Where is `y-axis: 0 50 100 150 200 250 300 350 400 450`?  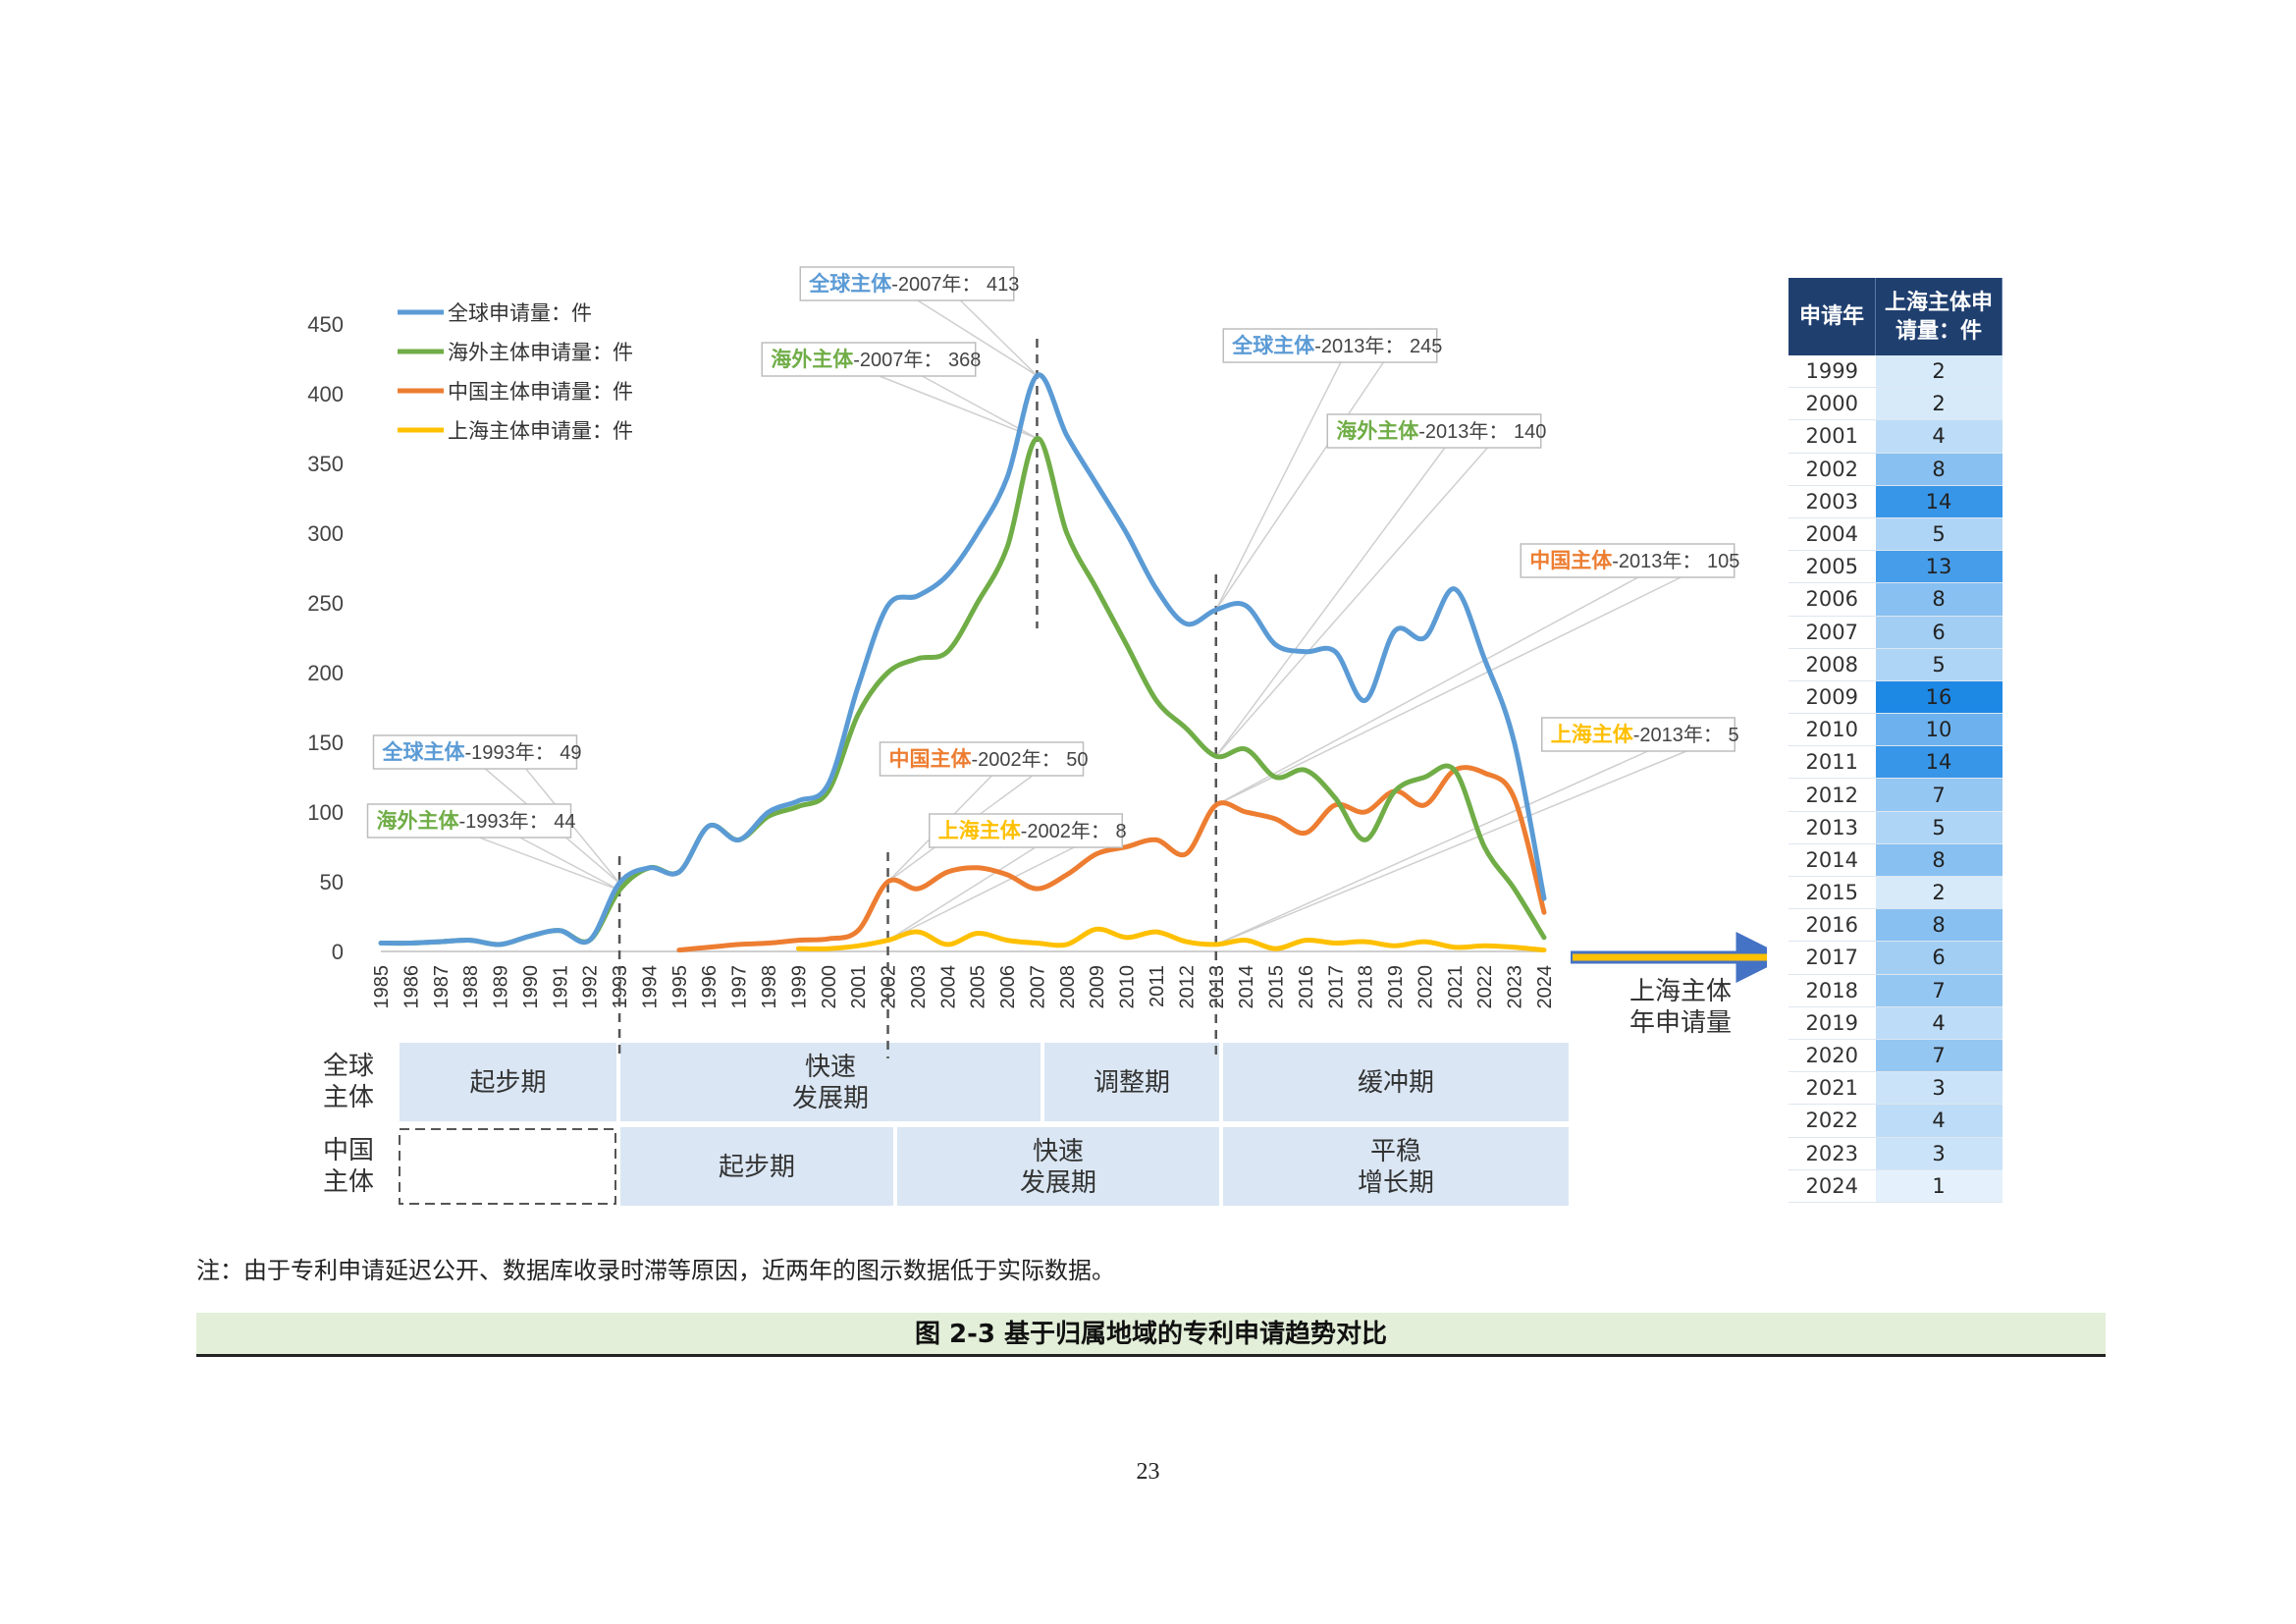
y-axis: 0 50 100 150 200 250 300 350 400 450 is located at coordinates (325, 638).